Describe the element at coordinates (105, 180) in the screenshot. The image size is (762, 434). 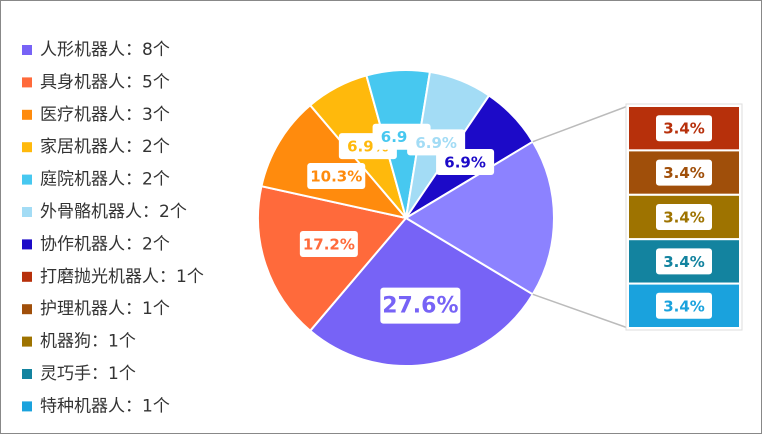
I see `legend-label: 庭院机器人：2个` at that location.